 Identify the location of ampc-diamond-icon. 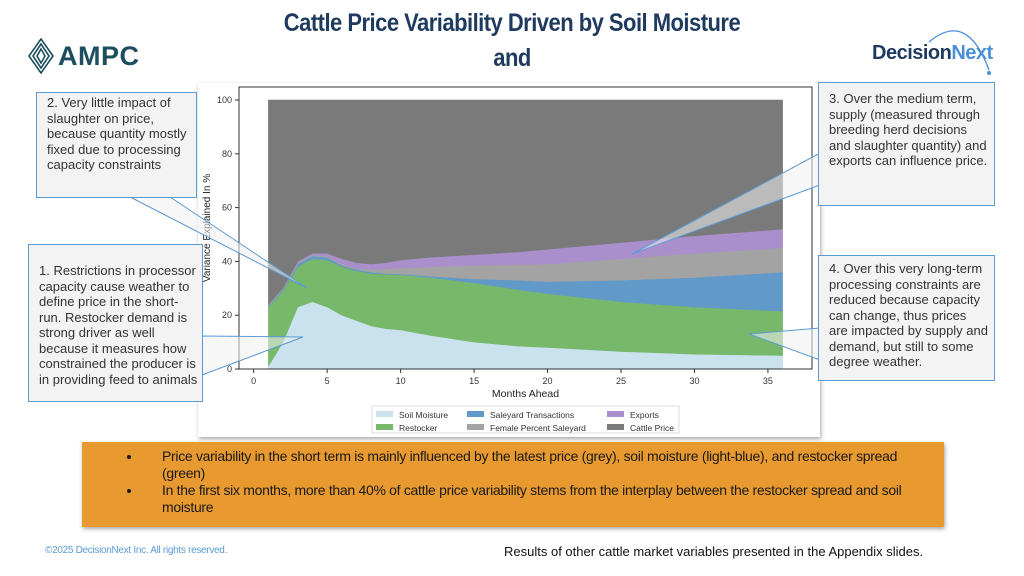
(41, 56).